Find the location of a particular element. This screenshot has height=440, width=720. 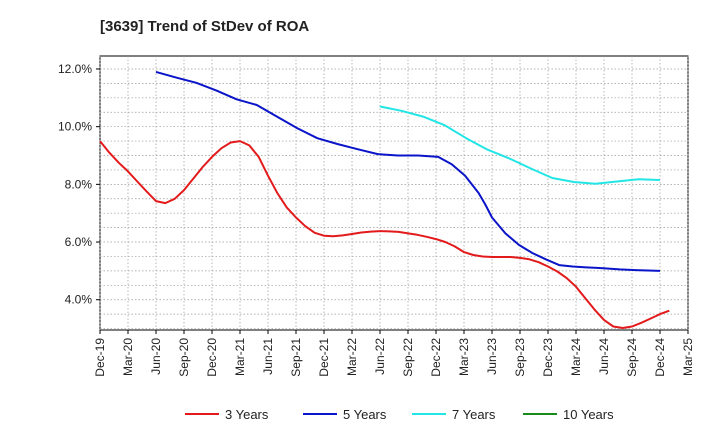

x-tick-label: Mar-24 is located at coordinates (576, 357).